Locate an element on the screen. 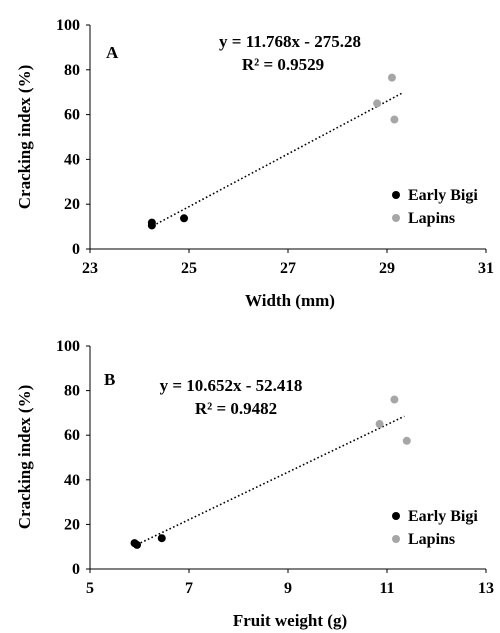  panel-b-y-tick-label: 60 is located at coordinates (72, 435).